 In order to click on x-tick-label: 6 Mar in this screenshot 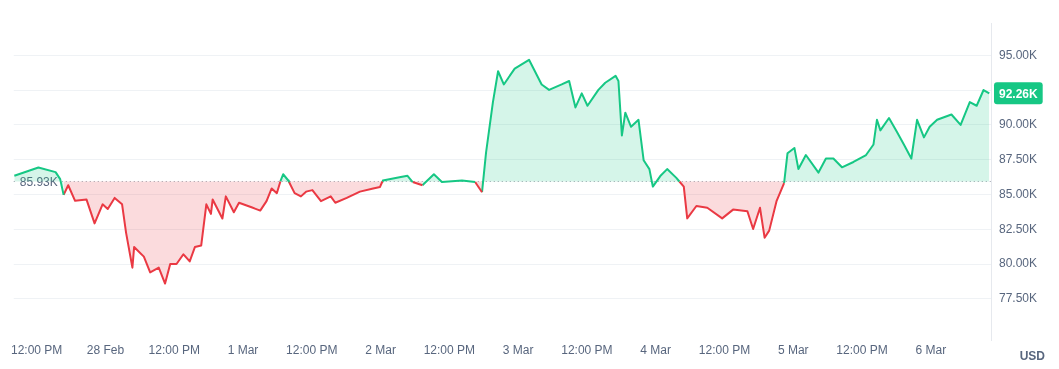, I will do `click(931, 350)`.